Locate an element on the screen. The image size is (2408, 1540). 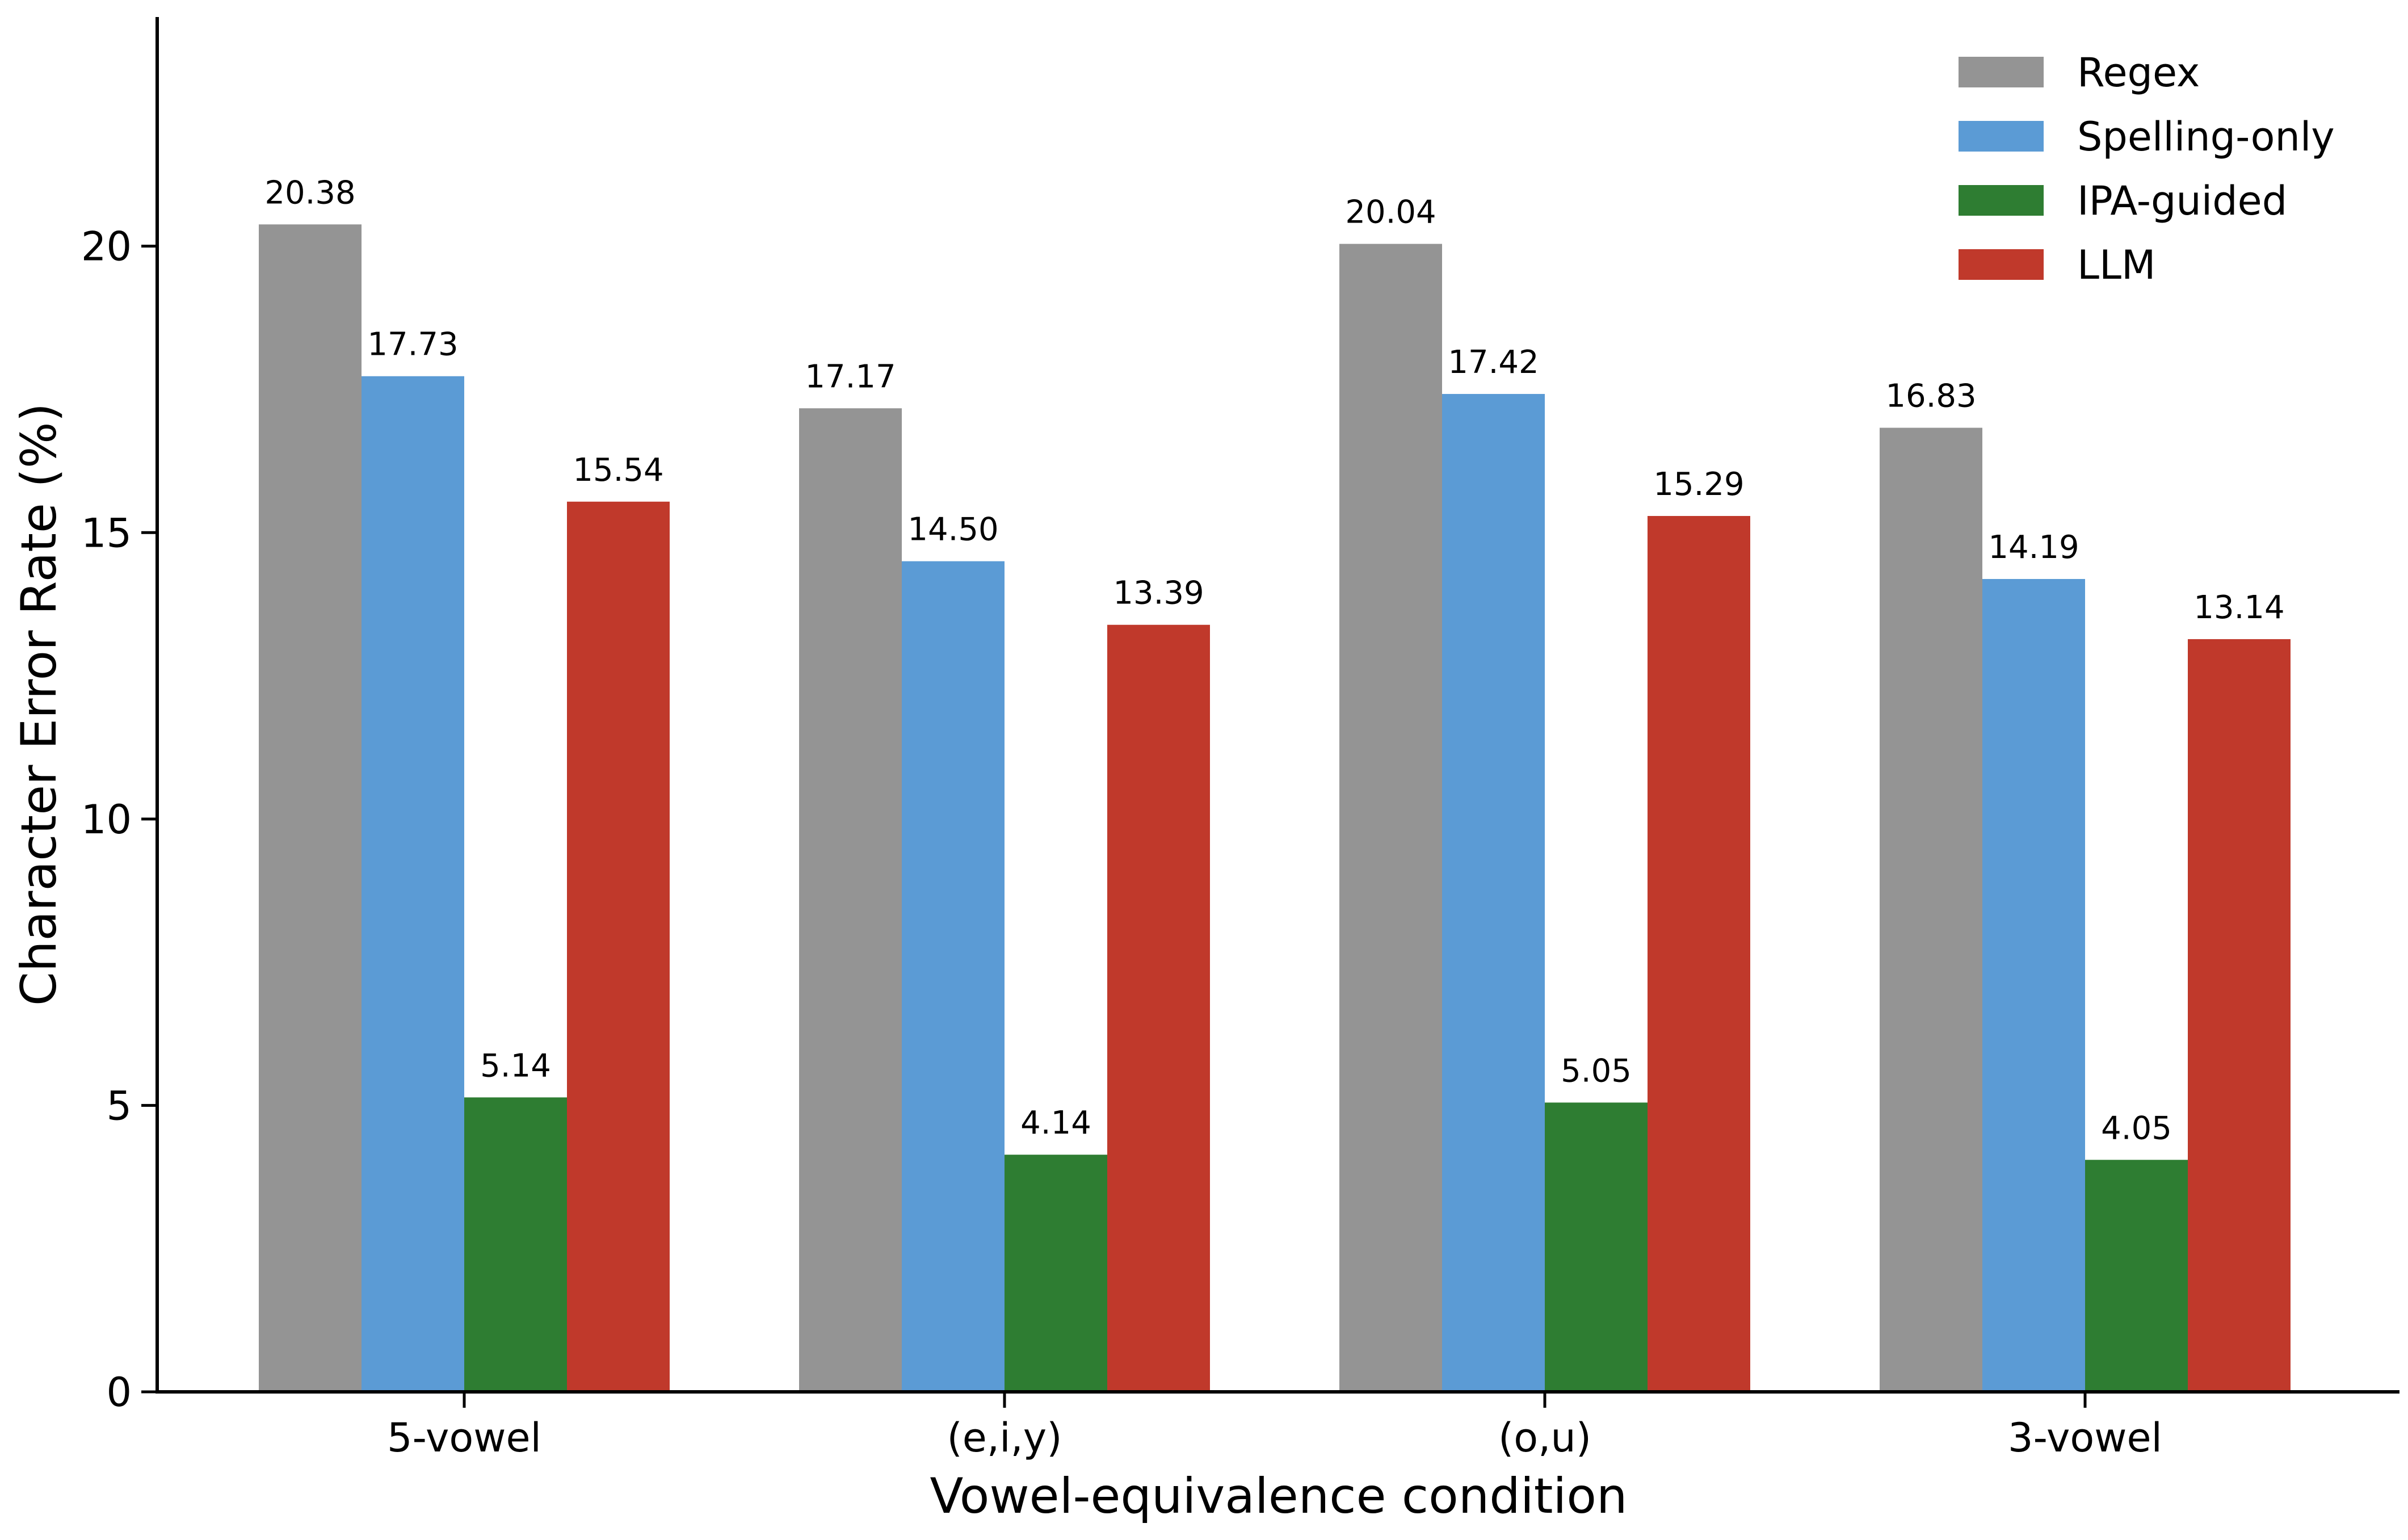
data-label-regex-5-vowel: 20.38 is located at coordinates (309, 192).